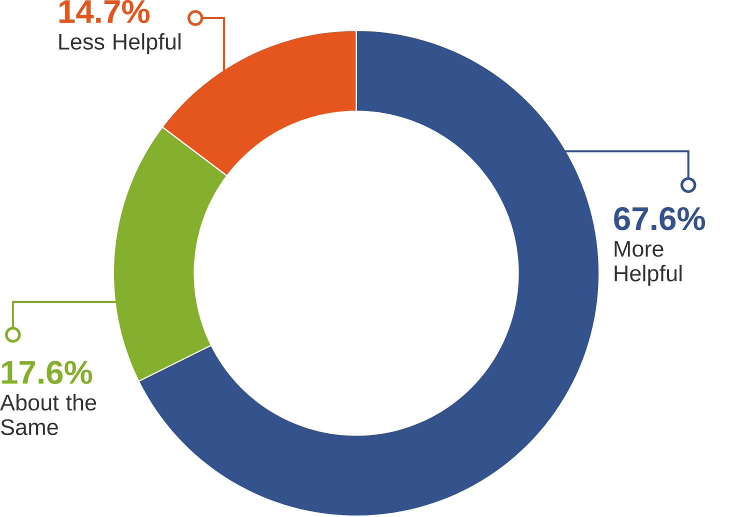 The height and width of the screenshot is (517, 740). Describe the element at coordinates (47, 372) in the screenshot. I see `data-label: 17.6%` at that location.